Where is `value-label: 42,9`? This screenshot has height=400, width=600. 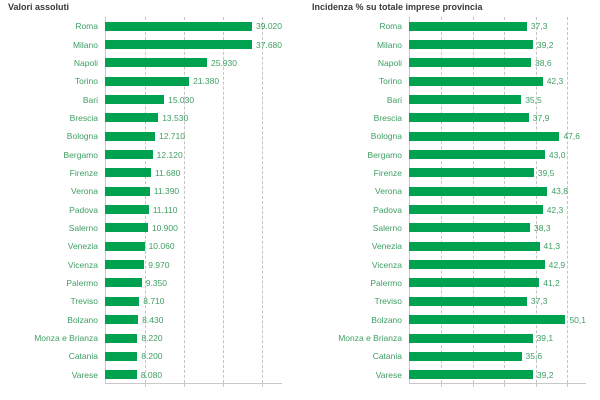
value-label: 42,9 is located at coordinates (557, 264).